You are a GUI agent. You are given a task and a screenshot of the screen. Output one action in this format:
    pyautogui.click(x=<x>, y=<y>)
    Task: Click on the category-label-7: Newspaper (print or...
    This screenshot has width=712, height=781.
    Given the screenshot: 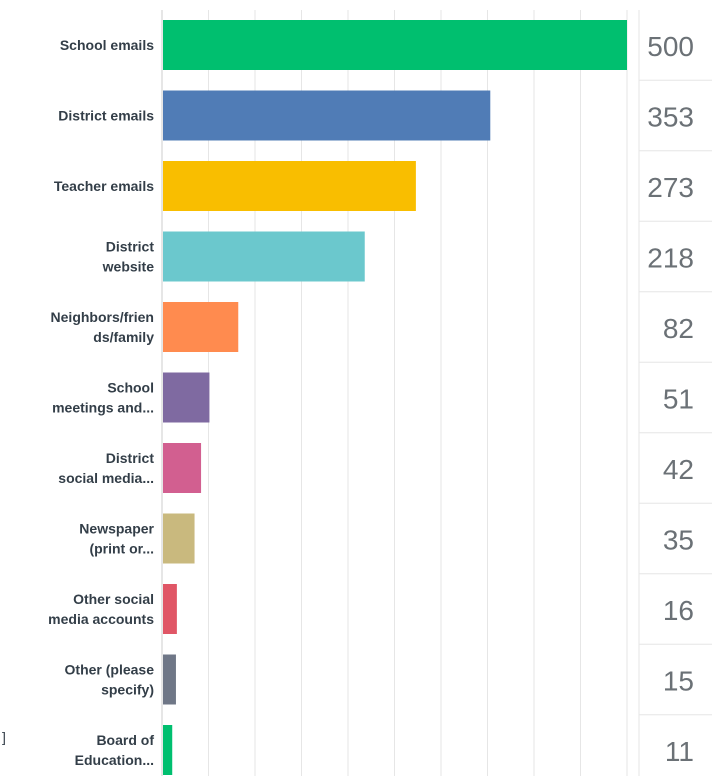 What is the action you would take?
    pyautogui.click(x=116, y=539)
    